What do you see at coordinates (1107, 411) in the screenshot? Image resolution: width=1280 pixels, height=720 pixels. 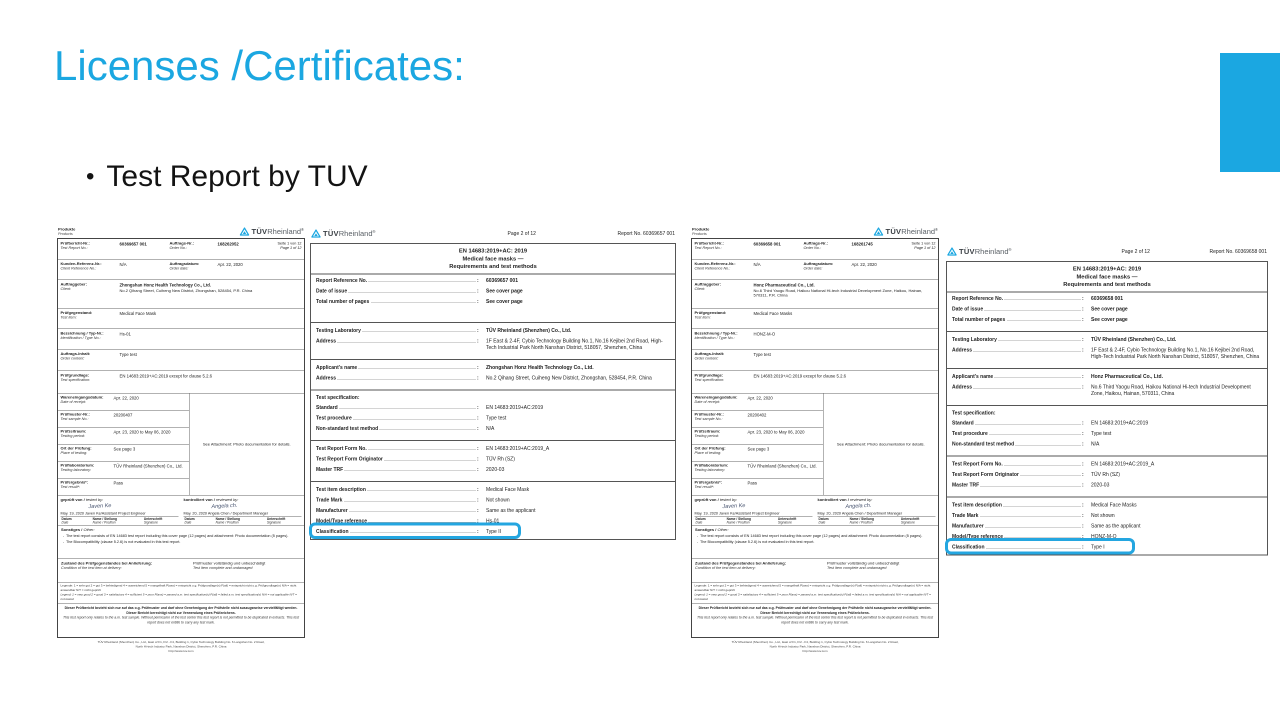 I see `report-field-row: Test specification::` at bounding box center [1107, 411].